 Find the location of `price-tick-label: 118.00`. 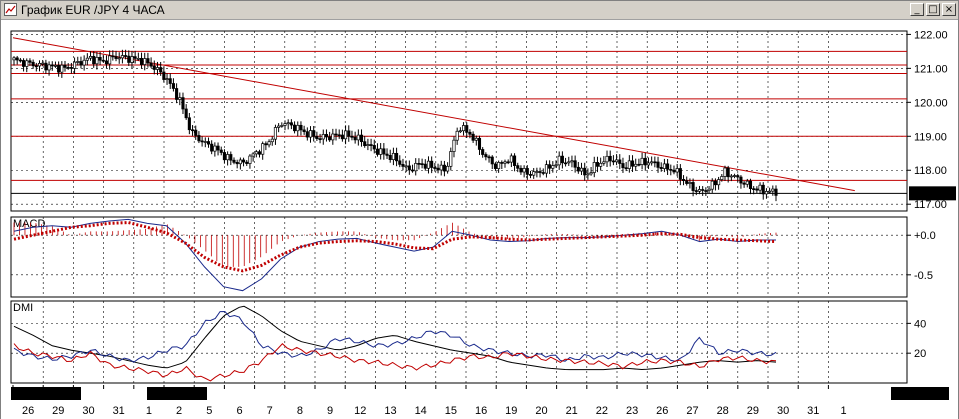

price-tick-label: 118.00 is located at coordinates (930, 171).